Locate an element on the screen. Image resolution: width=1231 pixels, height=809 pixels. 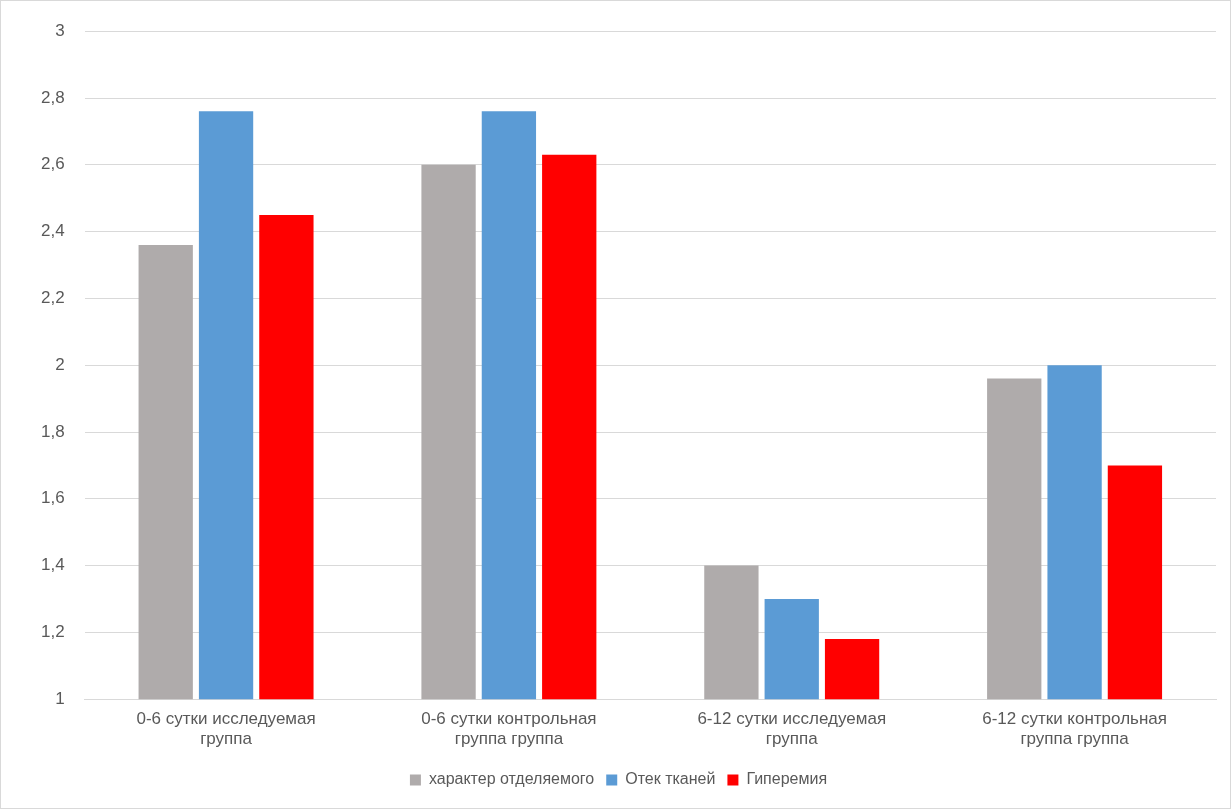
y-tick-label: 1,6 is located at coordinates (52, 498).